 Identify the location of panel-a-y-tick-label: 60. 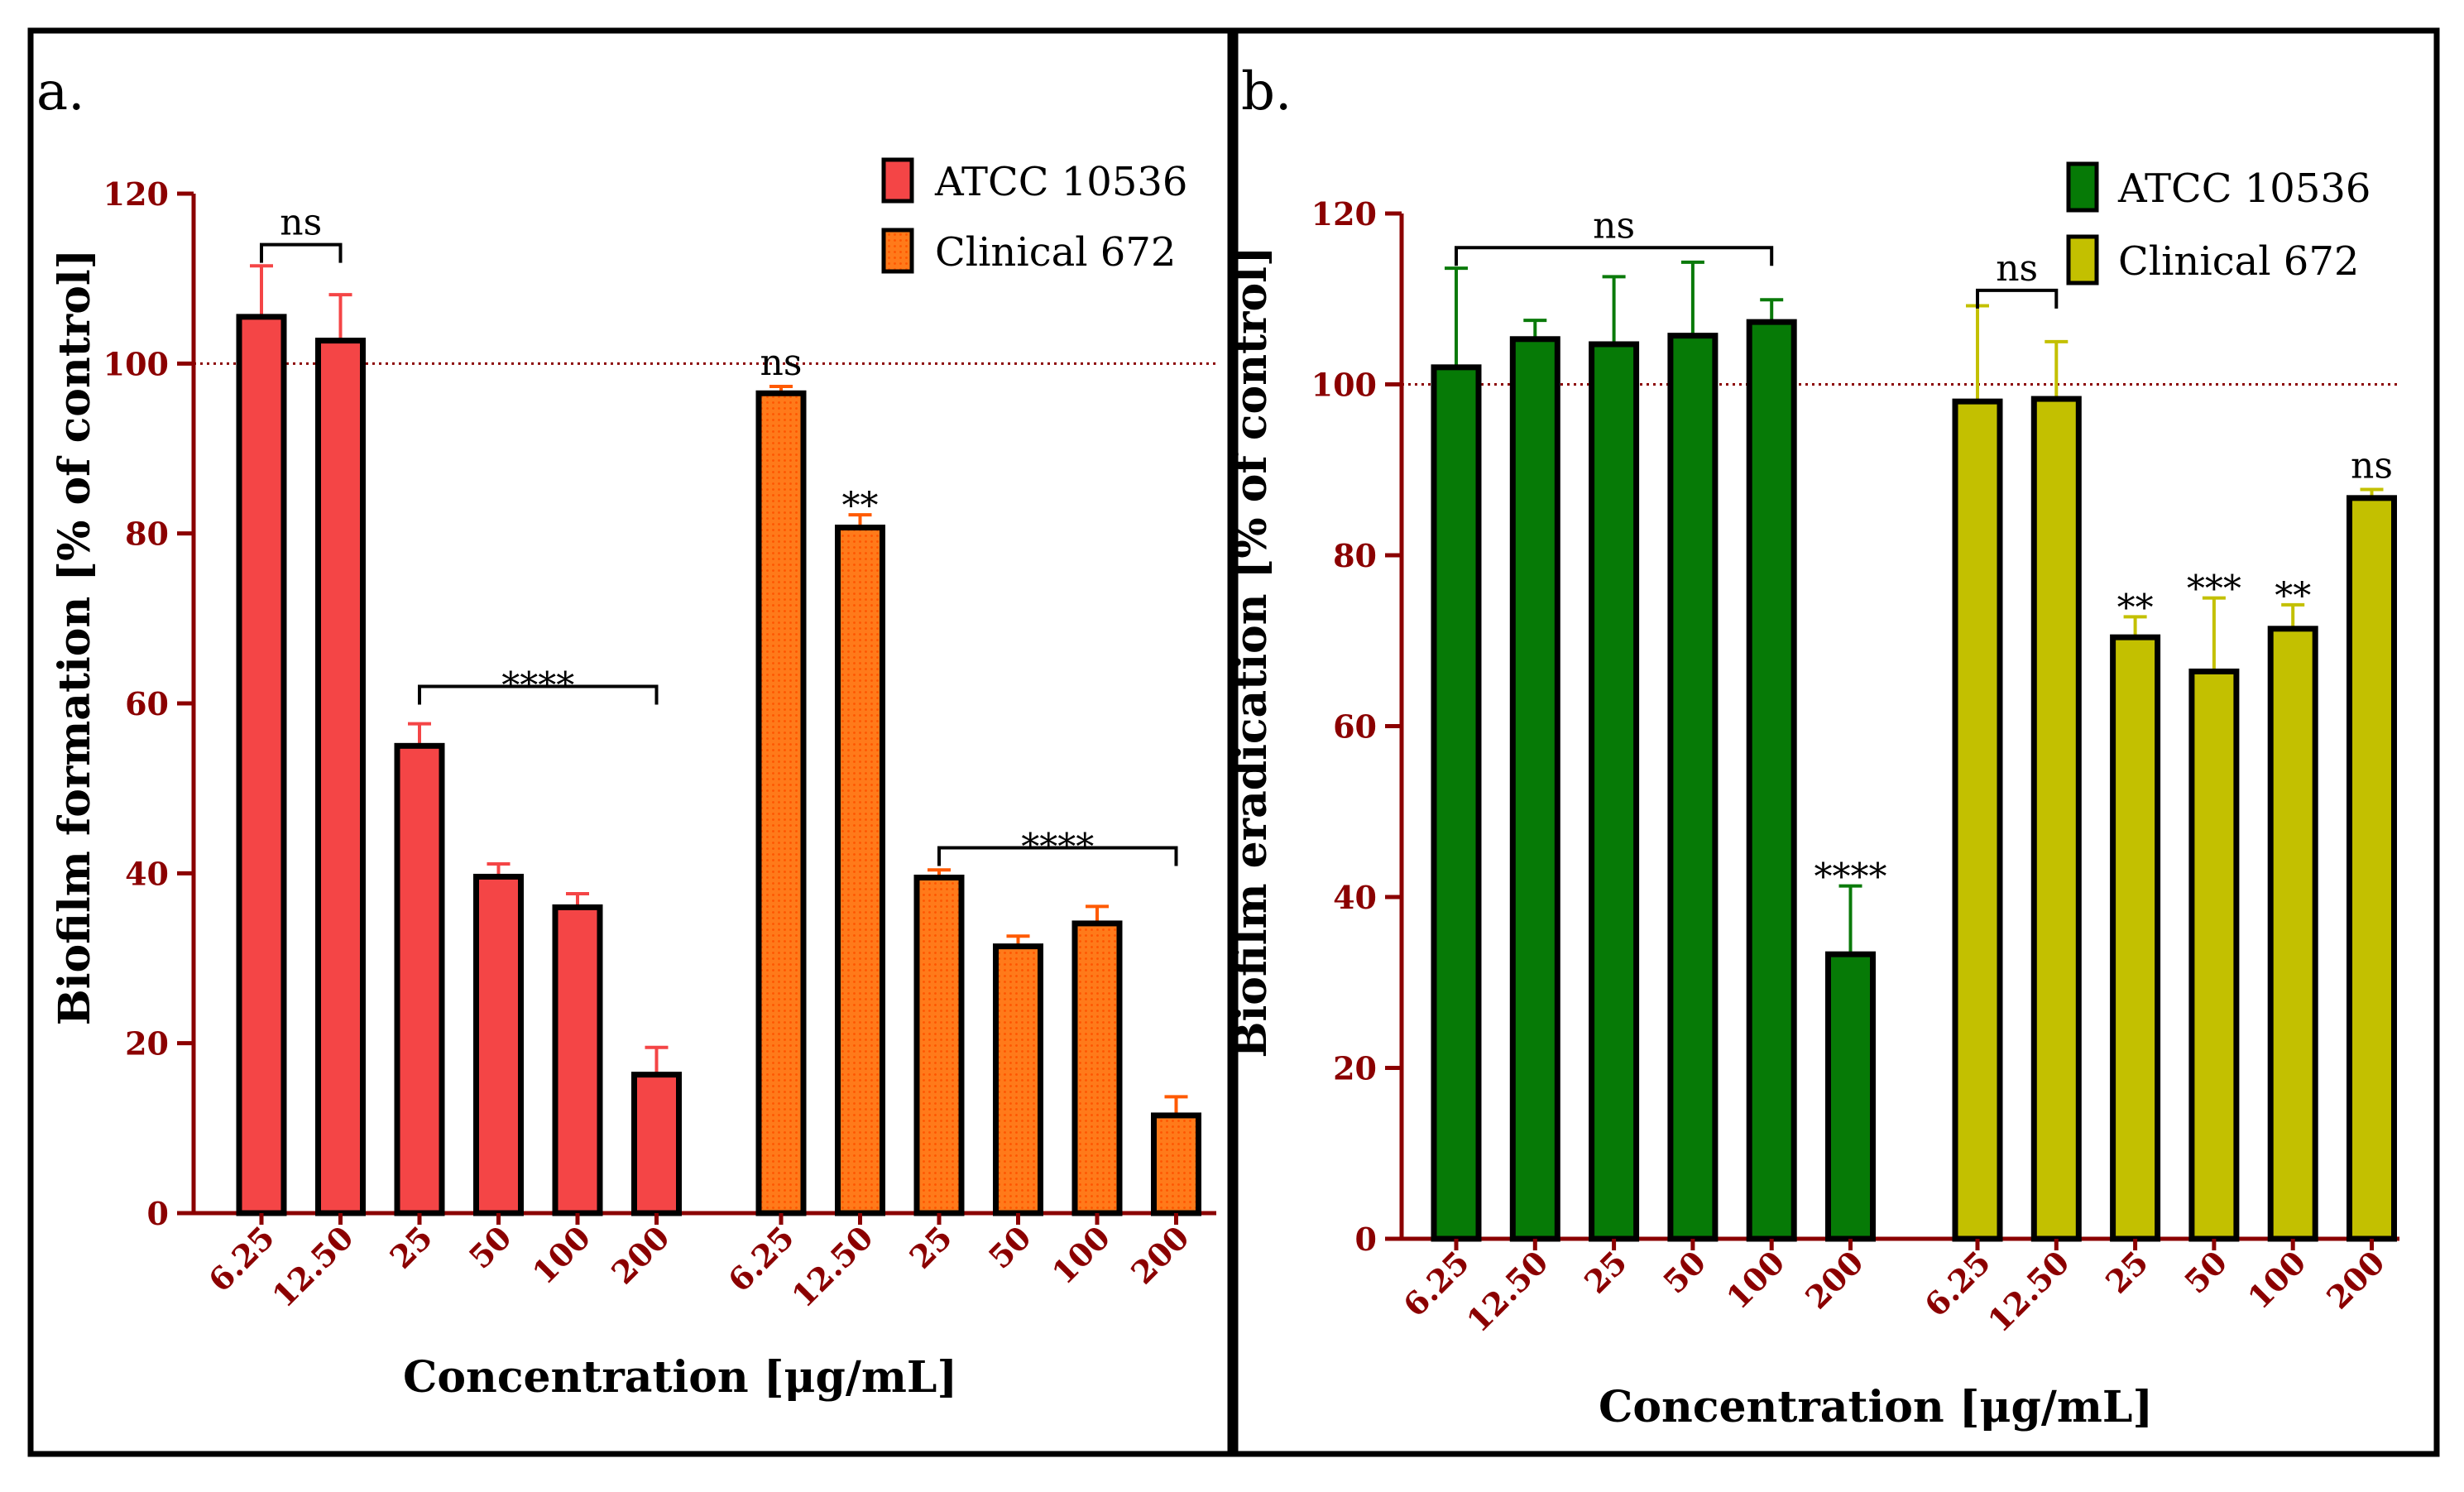
(147, 704).